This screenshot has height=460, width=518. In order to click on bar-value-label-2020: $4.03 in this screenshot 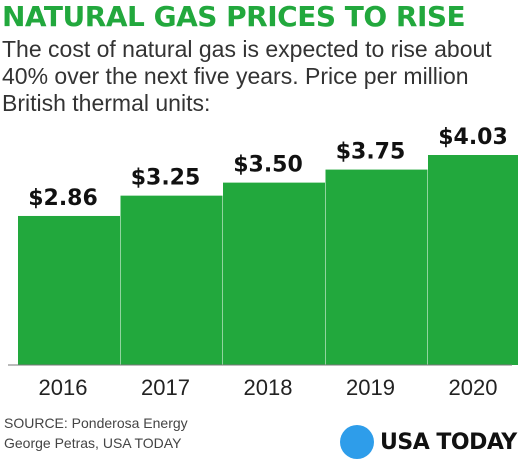, I will do `click(473, 137)`.